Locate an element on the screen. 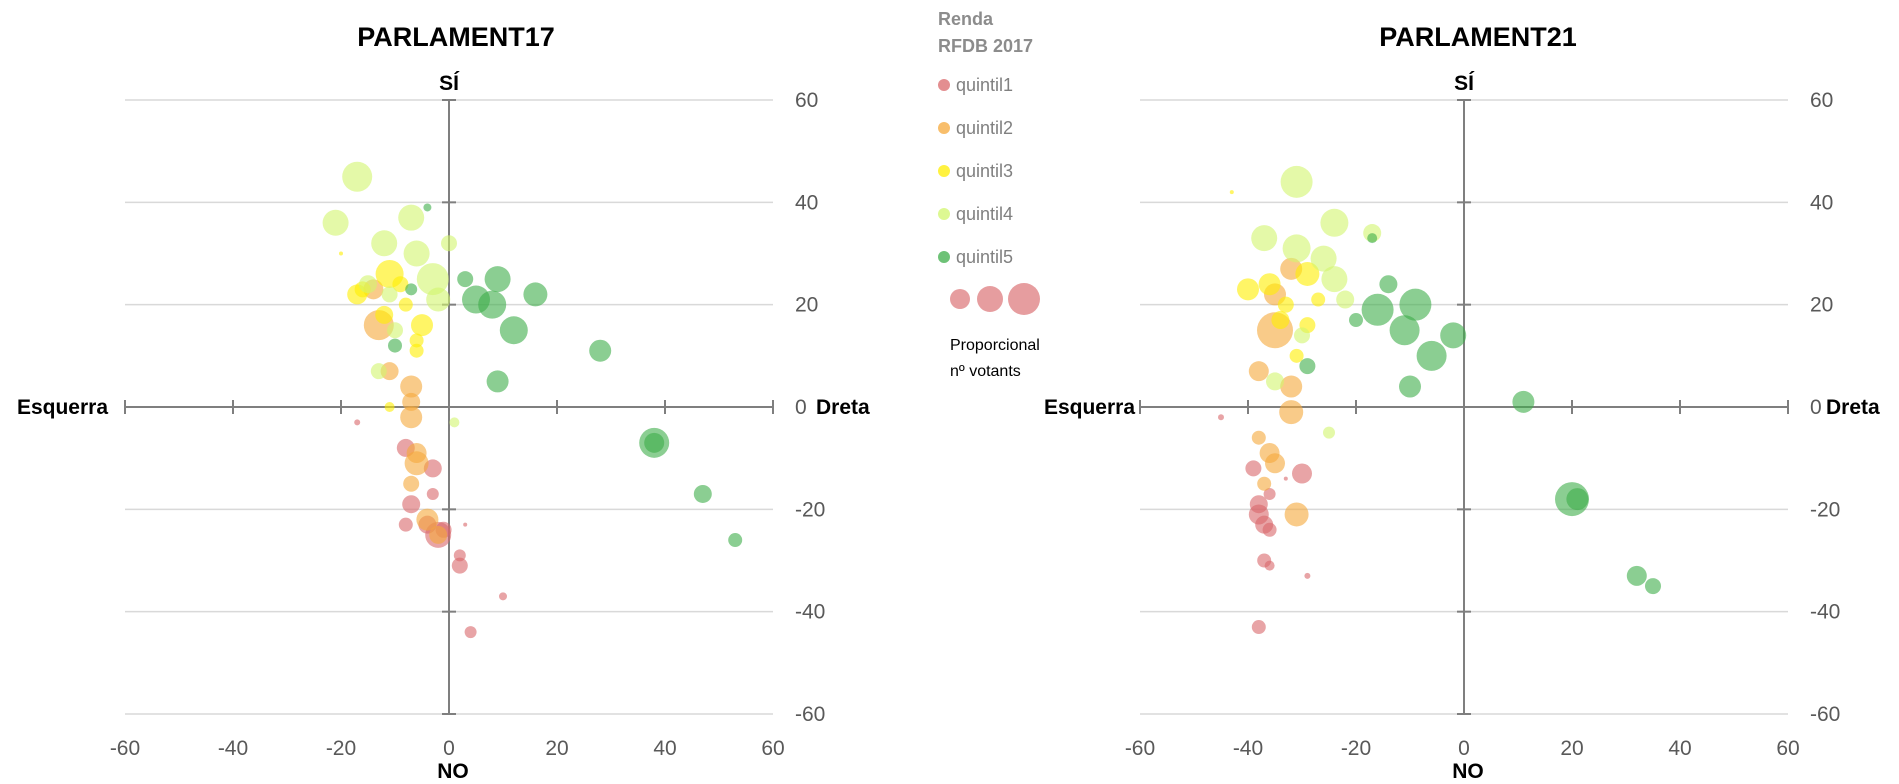  axis-word-left: Esquerra is located at coordinates (62, 407).